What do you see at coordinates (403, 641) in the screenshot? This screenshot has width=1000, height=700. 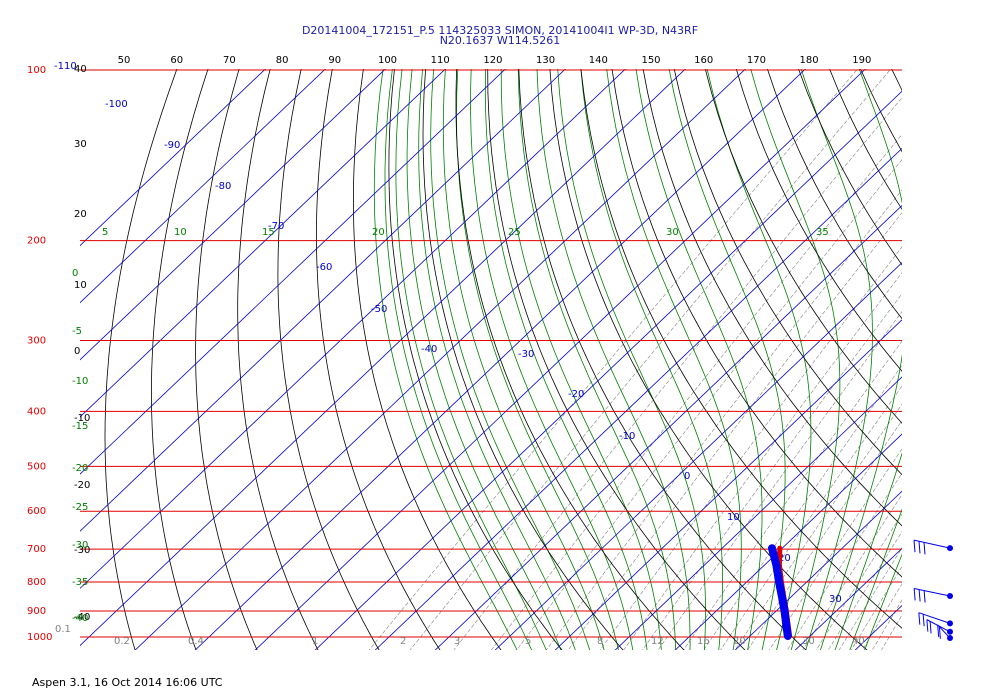 I see `mixing-ratio-label: 2` at bounding box center [403, 641].